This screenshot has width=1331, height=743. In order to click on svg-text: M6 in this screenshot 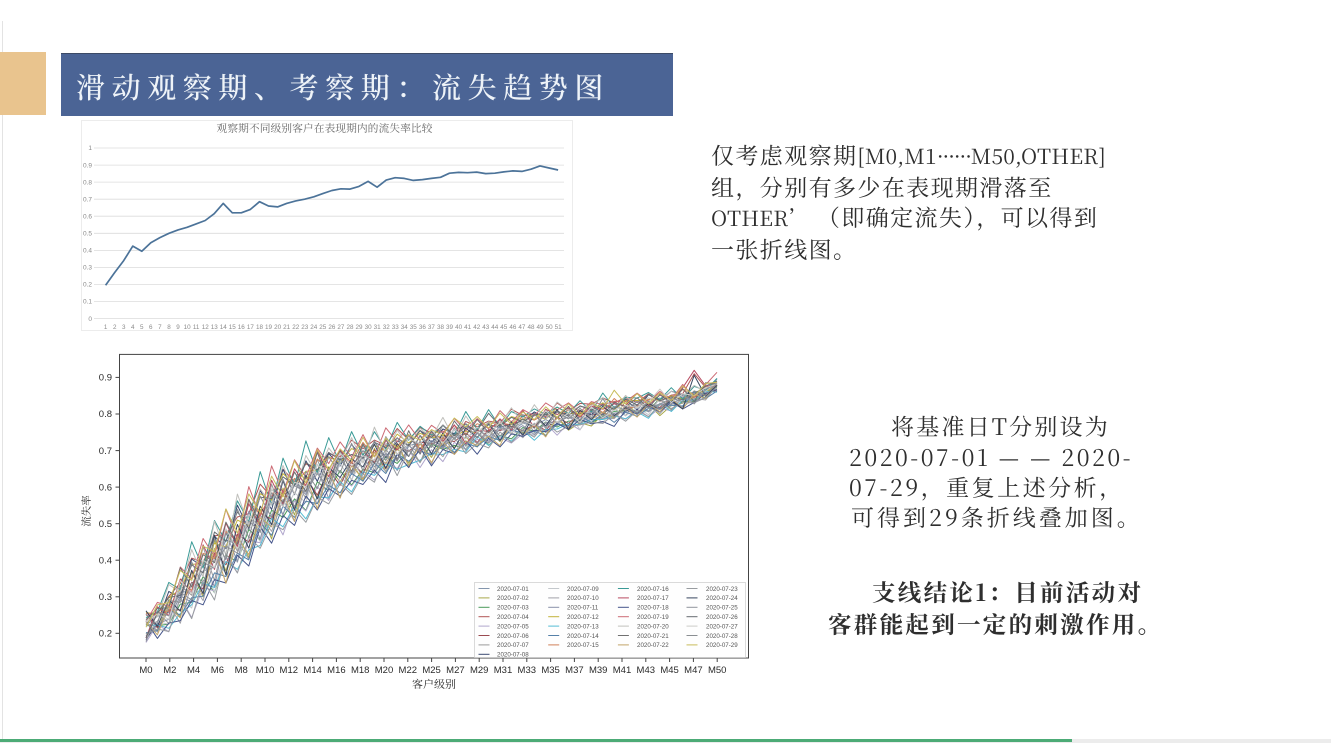, I will do `click(217, 670)`.